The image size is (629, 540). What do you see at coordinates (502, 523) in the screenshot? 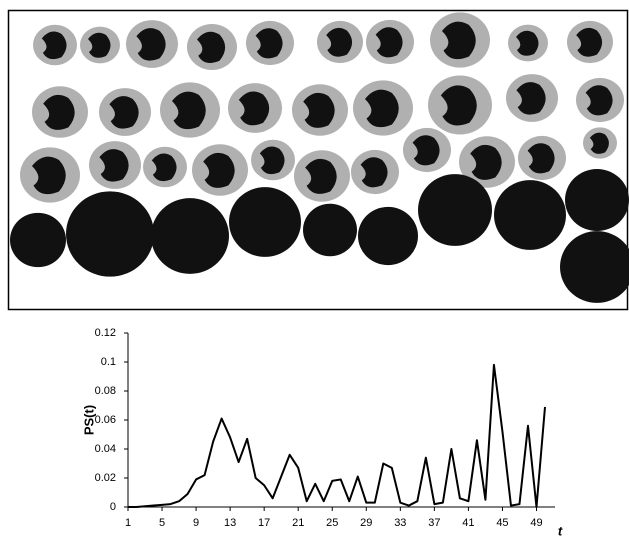
I see `x-tick-label: 45` at bounding box center [502, 523].